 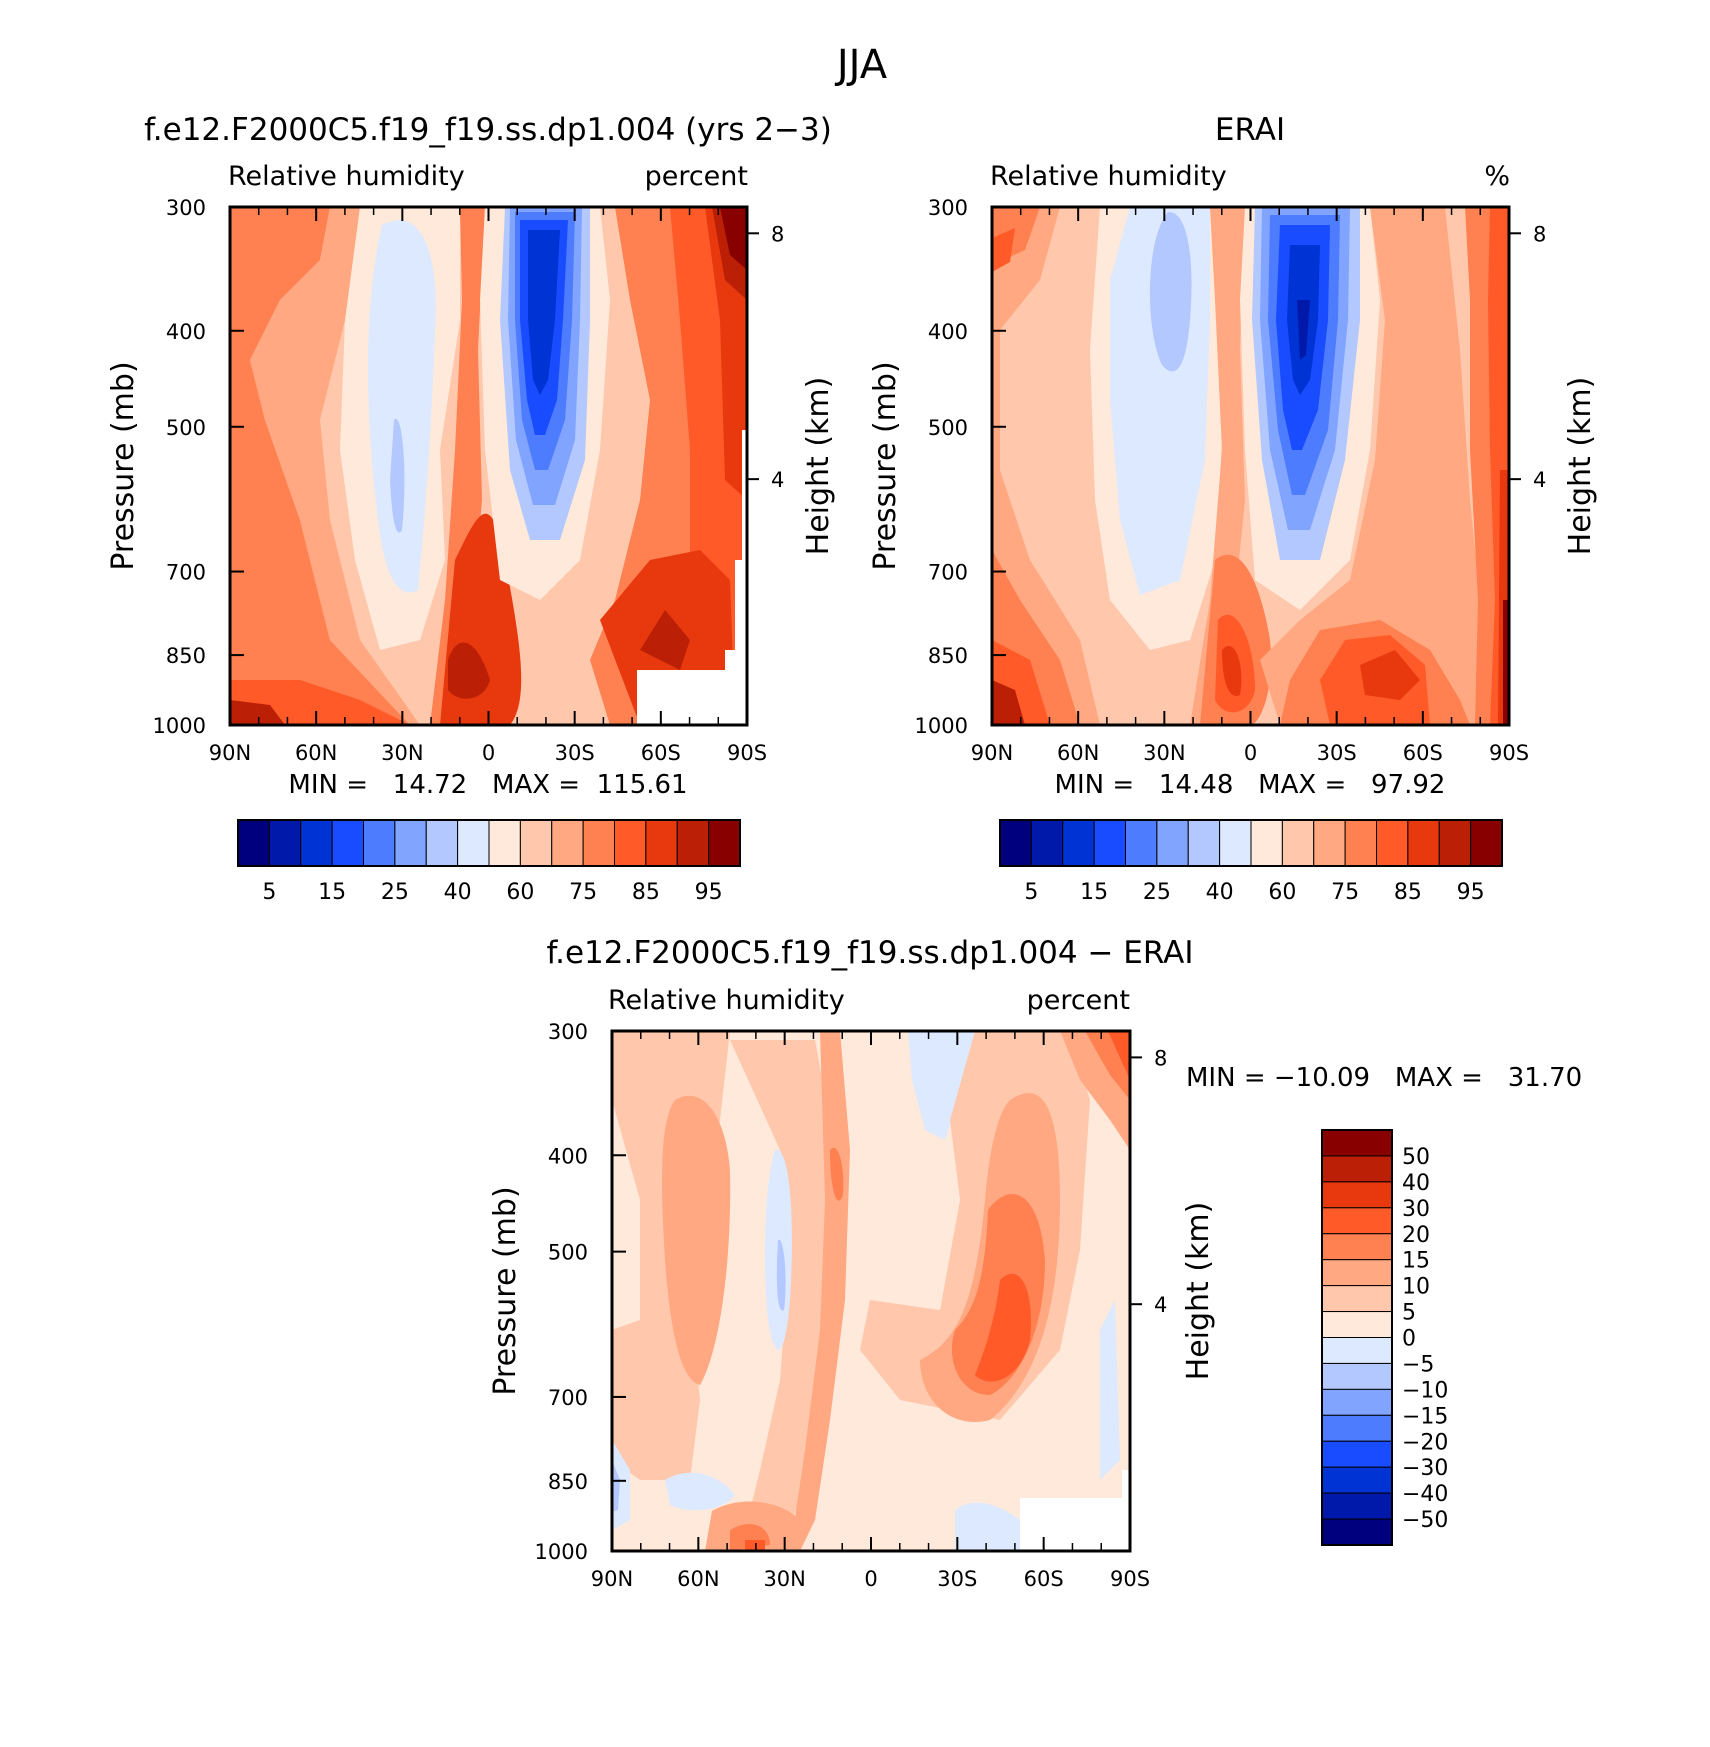 I want to click on colorbar-label: 60, so click(x=520, y=892).